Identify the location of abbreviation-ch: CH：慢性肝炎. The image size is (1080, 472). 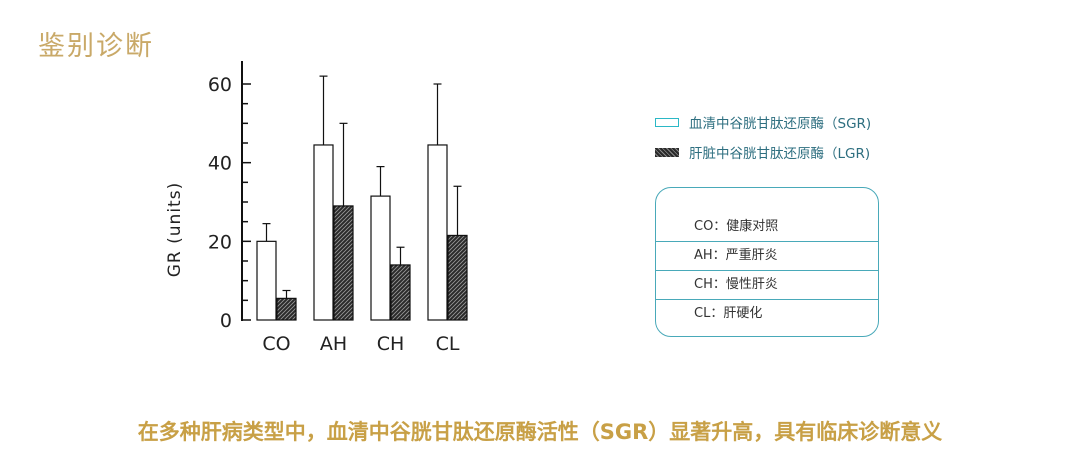
(767, 284).